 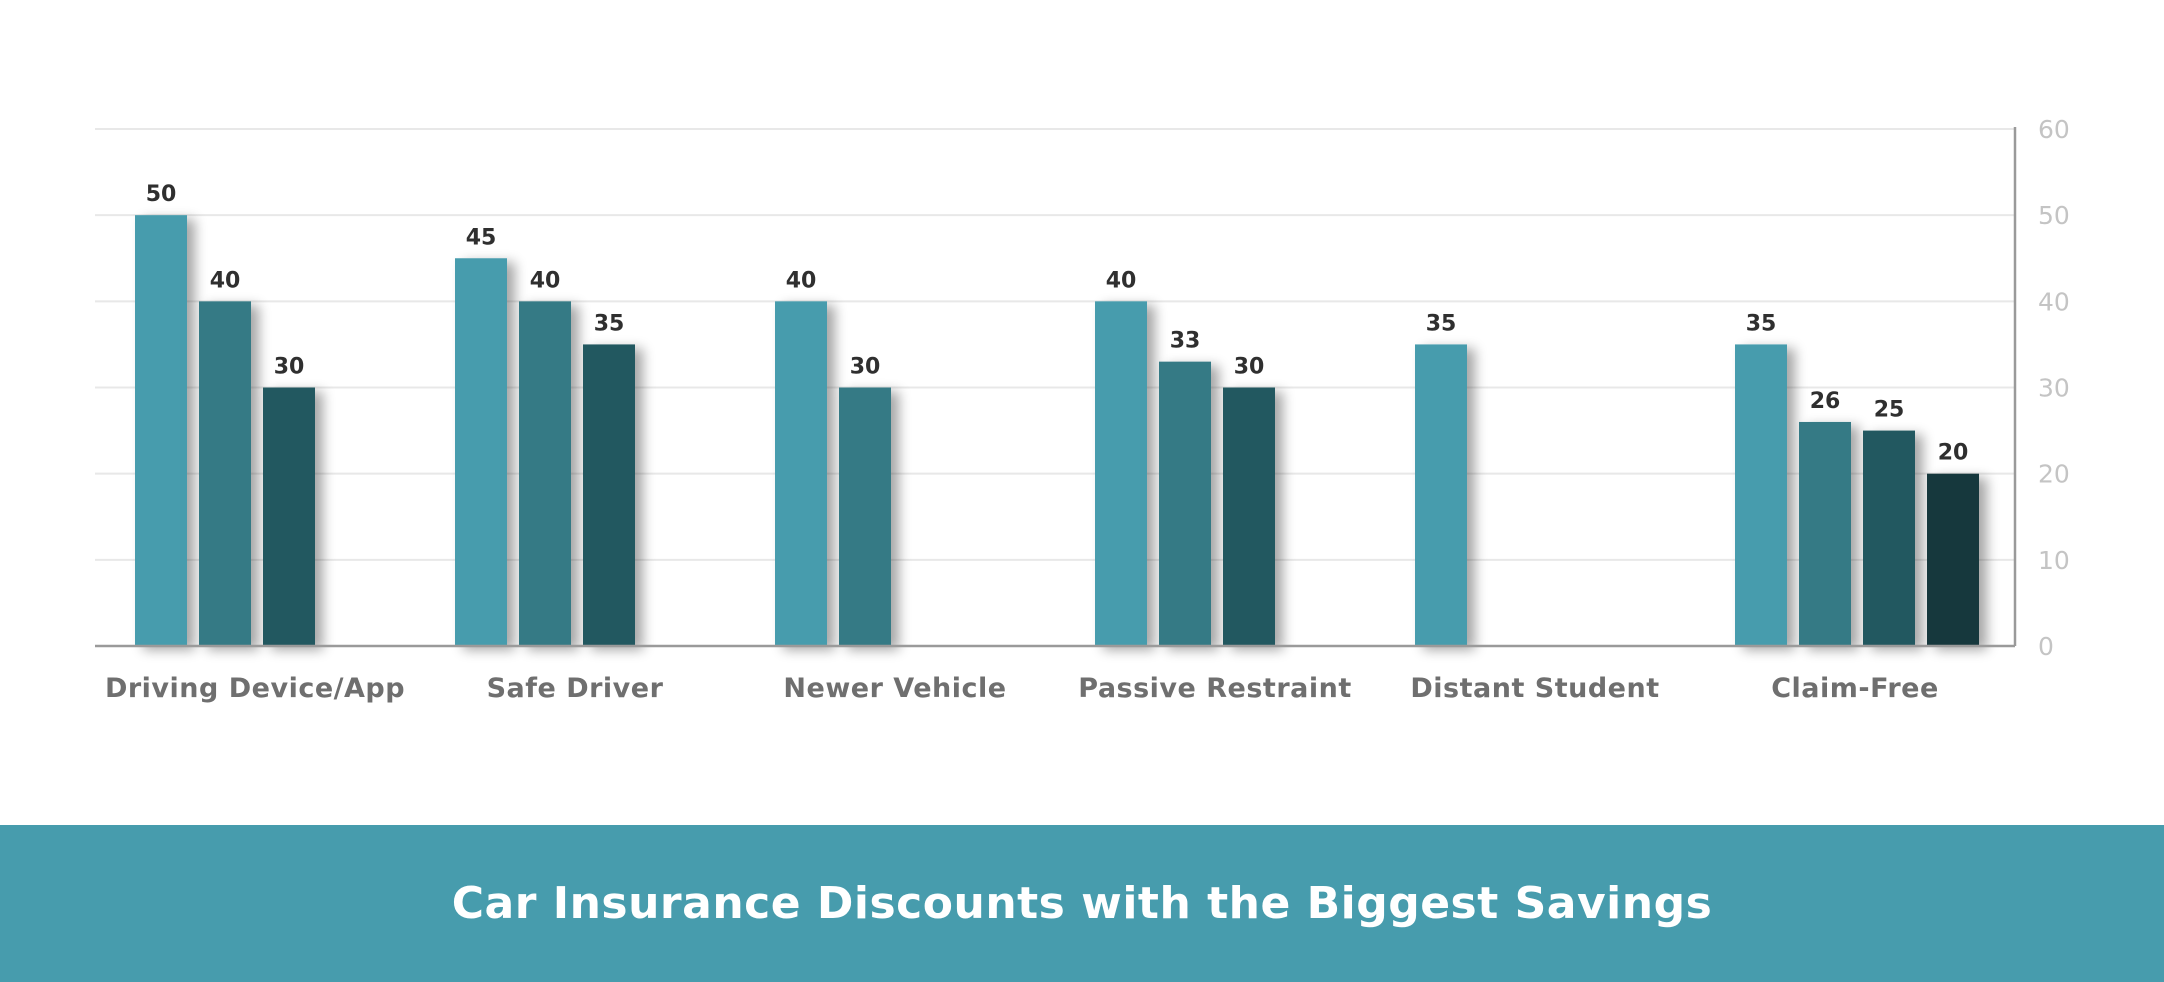 What do you see at coordinates (1534, 688) in the screenshot?
I see `x-tick-label: Distant Student` at bounding box center [1534, 688].